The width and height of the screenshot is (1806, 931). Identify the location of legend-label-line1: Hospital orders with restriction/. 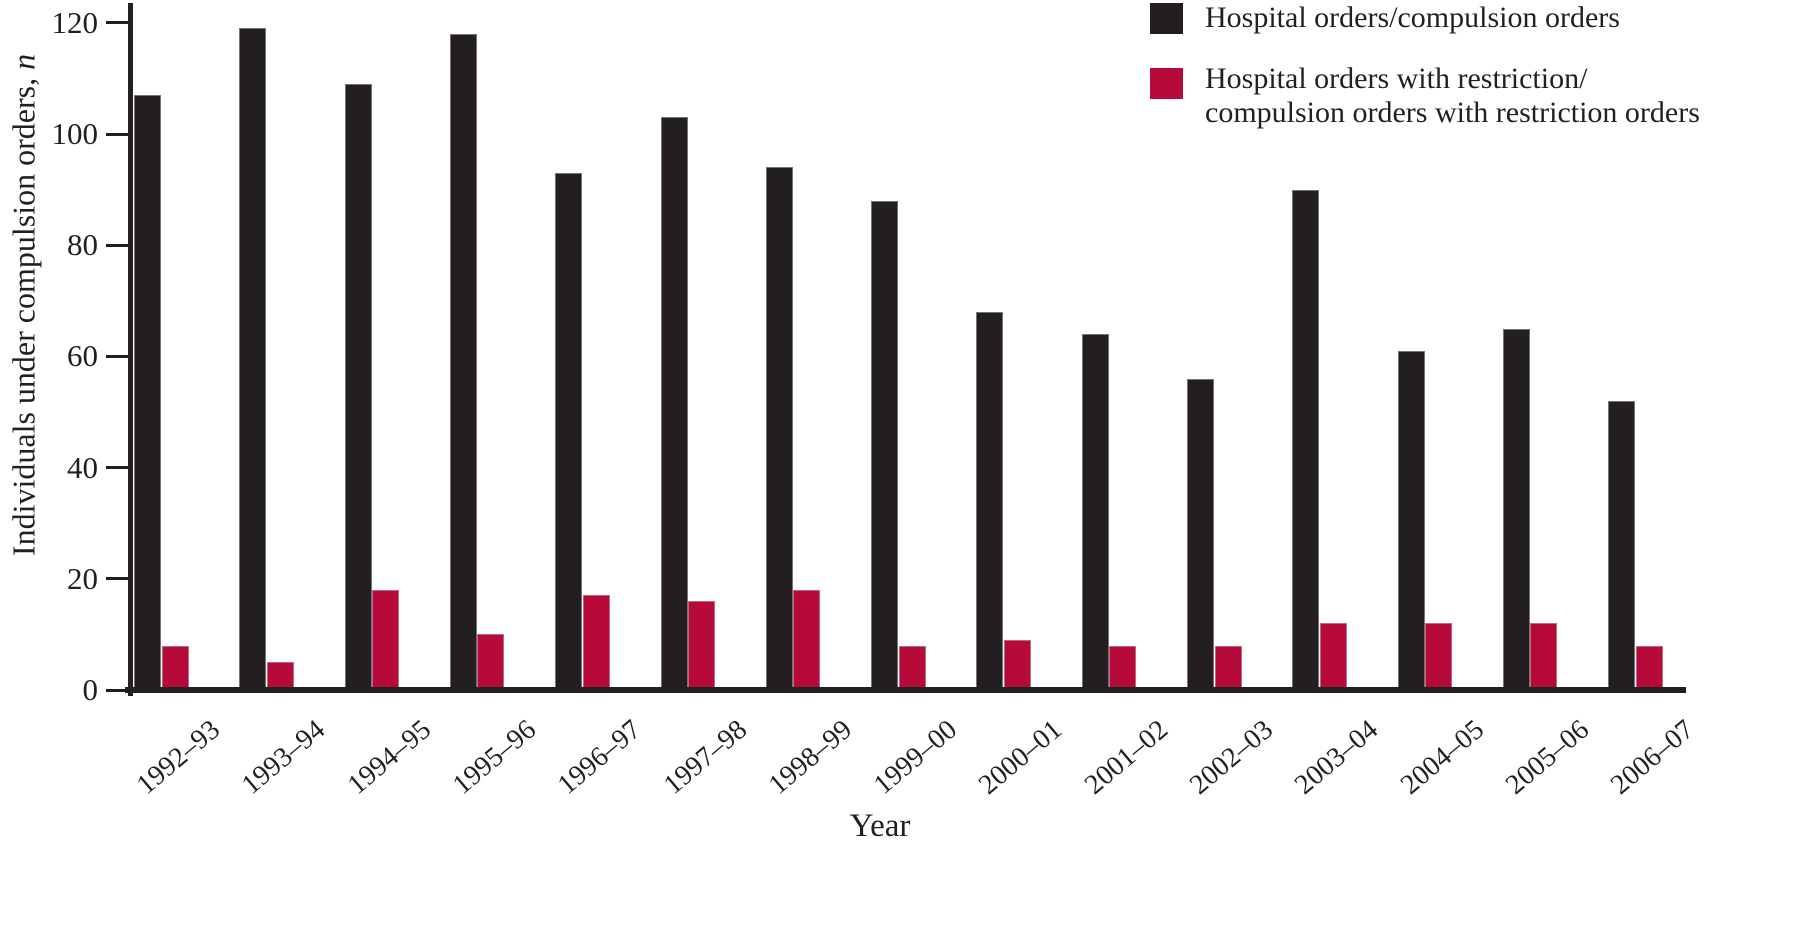
(1396, 78).